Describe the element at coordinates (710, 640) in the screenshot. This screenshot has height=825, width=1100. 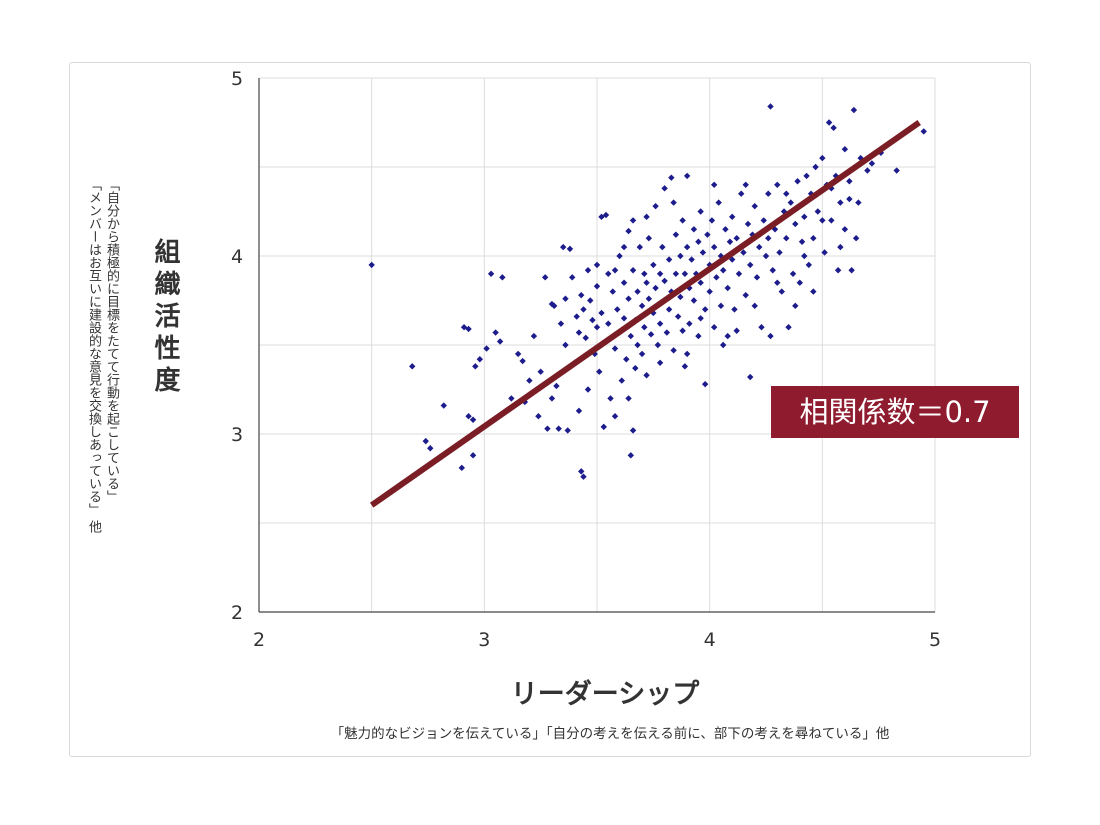
I see `x-tick-label: 4` at that location.